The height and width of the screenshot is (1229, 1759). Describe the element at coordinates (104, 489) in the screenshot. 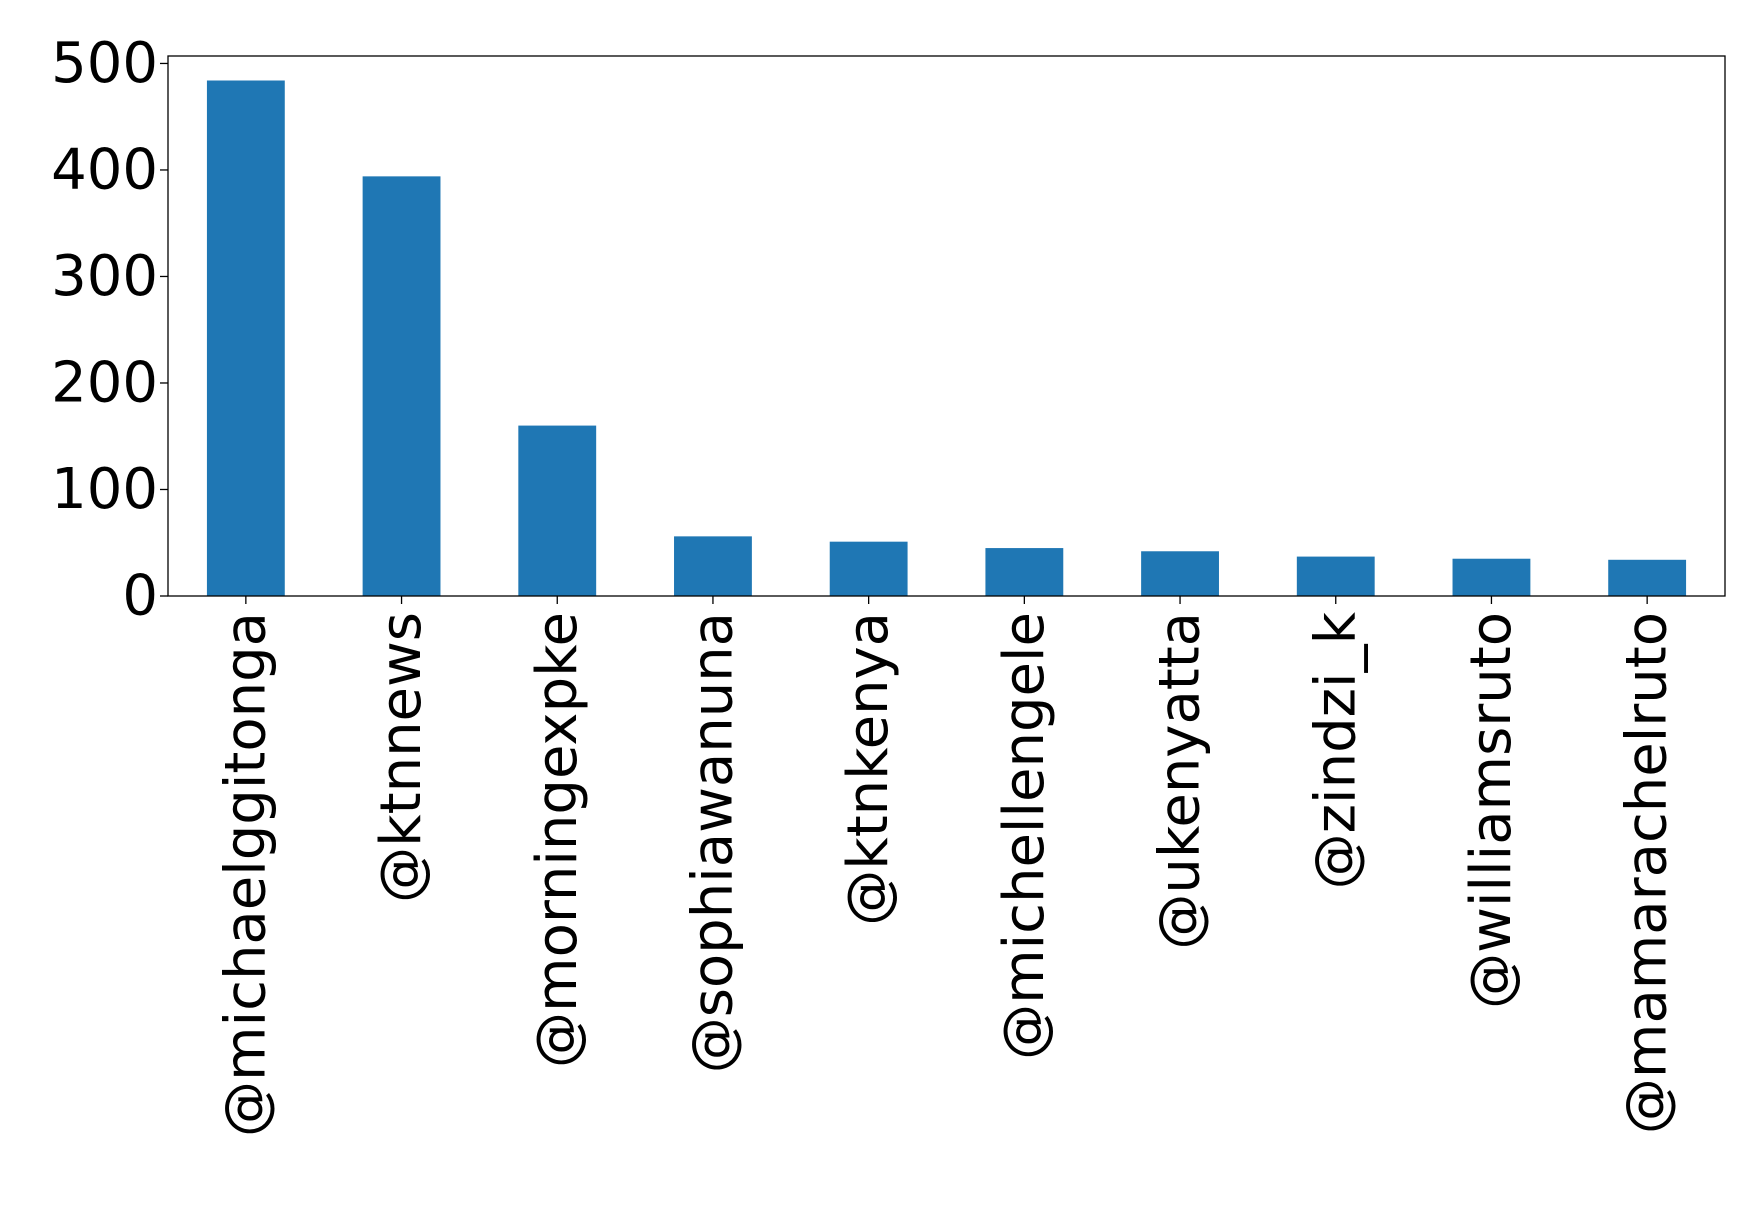

I see `y-tick-label: 100` at that location.